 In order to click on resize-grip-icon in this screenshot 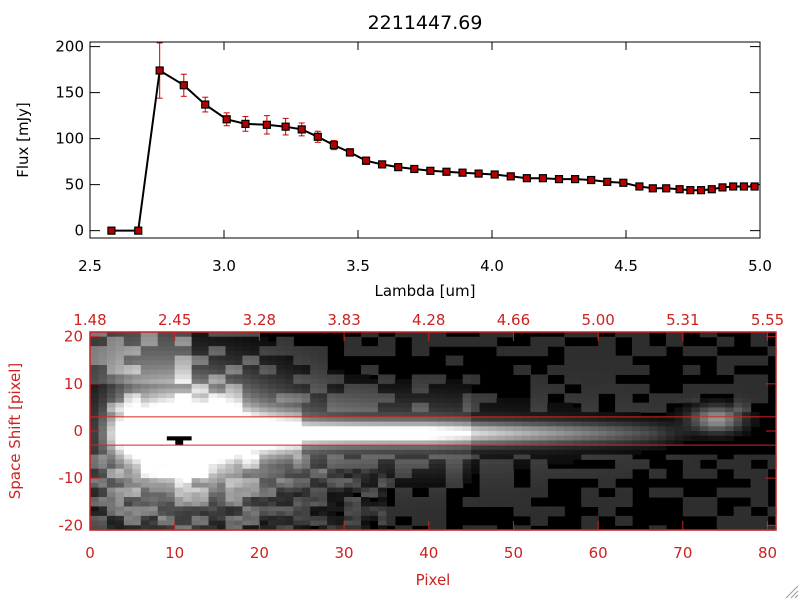, I will do `click(792, 592)`.